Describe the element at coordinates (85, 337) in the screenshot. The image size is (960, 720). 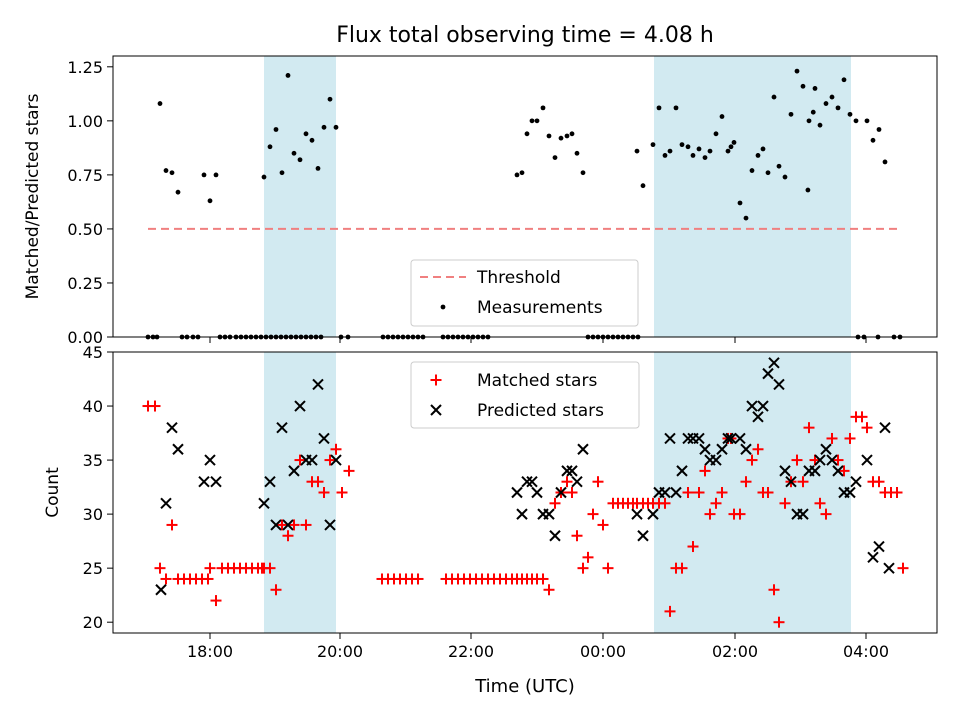
I see `top-y-tick-label: 0.00` at that location.